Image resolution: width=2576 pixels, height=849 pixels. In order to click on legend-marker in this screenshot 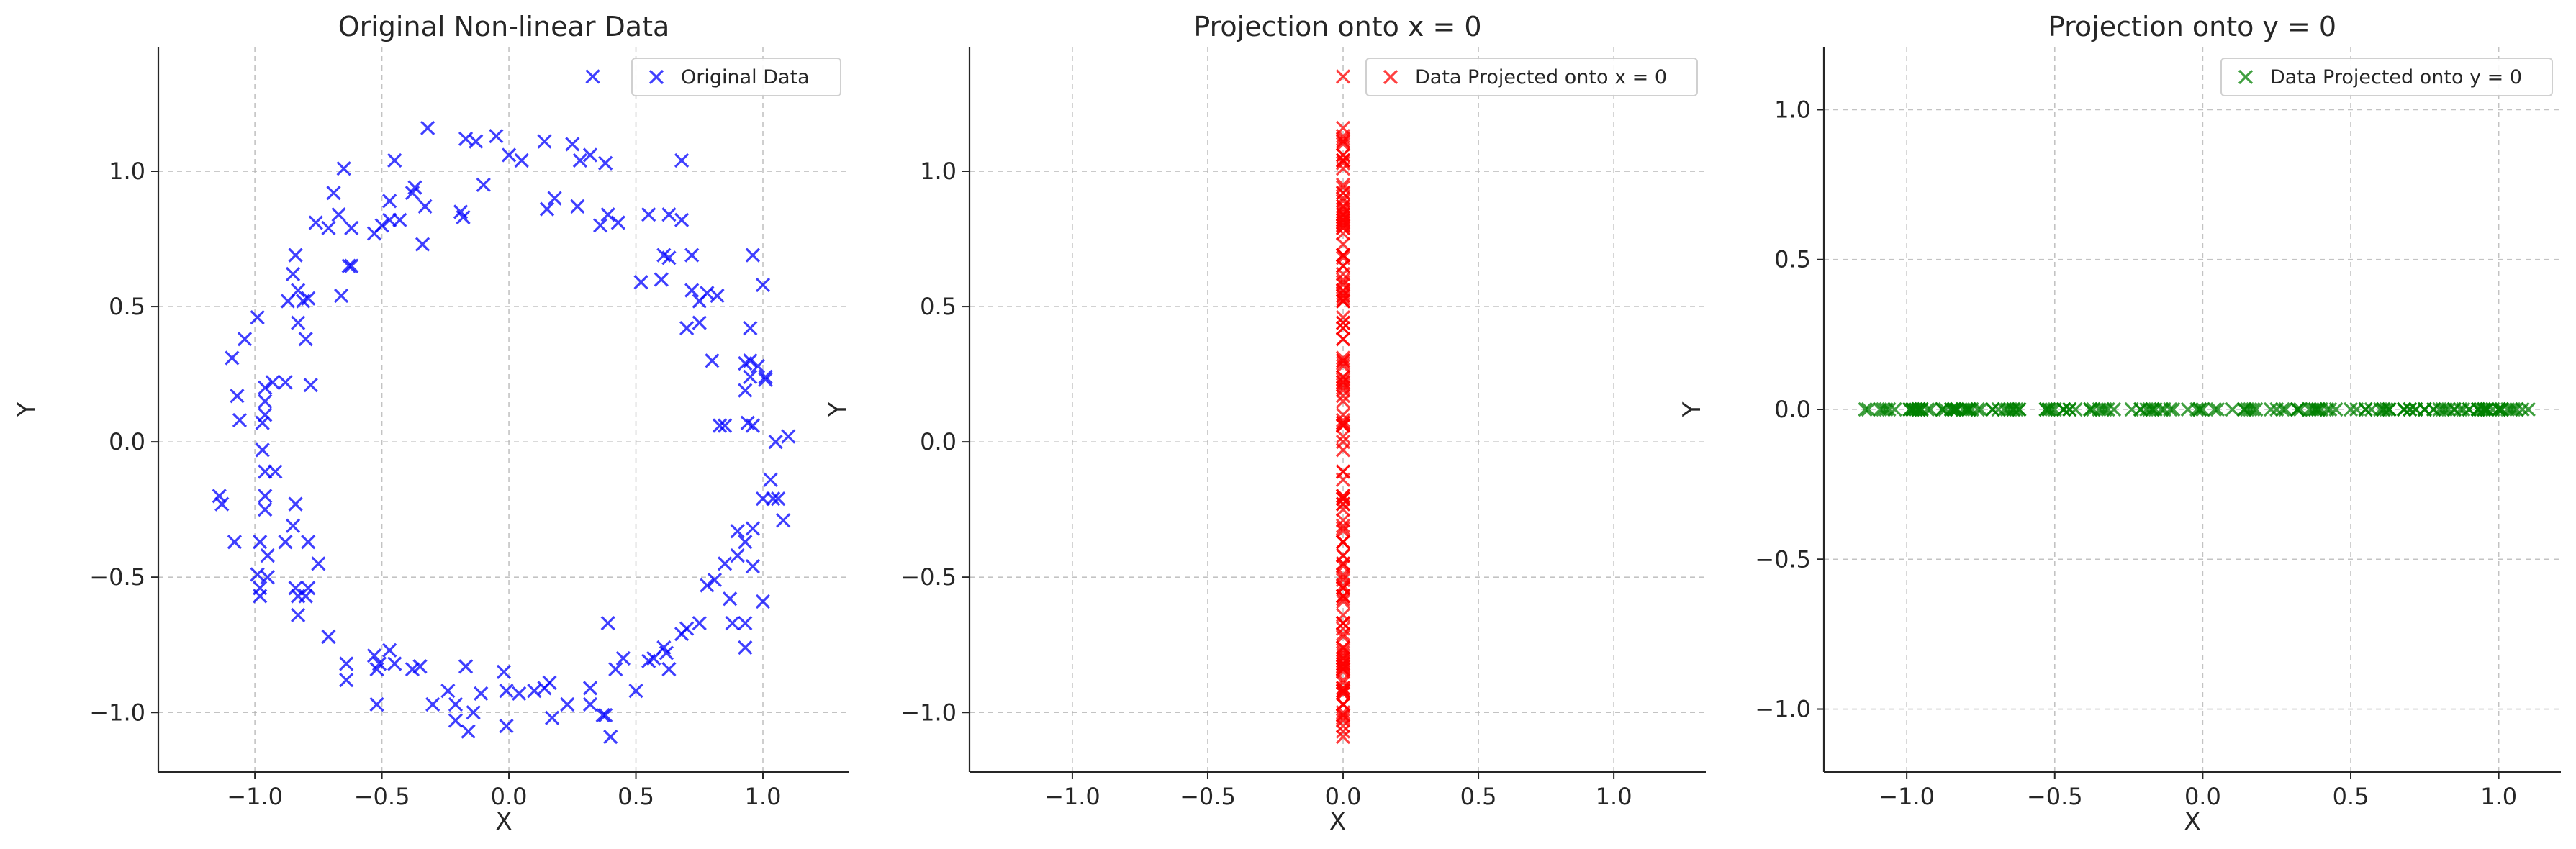, I will do `click(2246, 77)`.